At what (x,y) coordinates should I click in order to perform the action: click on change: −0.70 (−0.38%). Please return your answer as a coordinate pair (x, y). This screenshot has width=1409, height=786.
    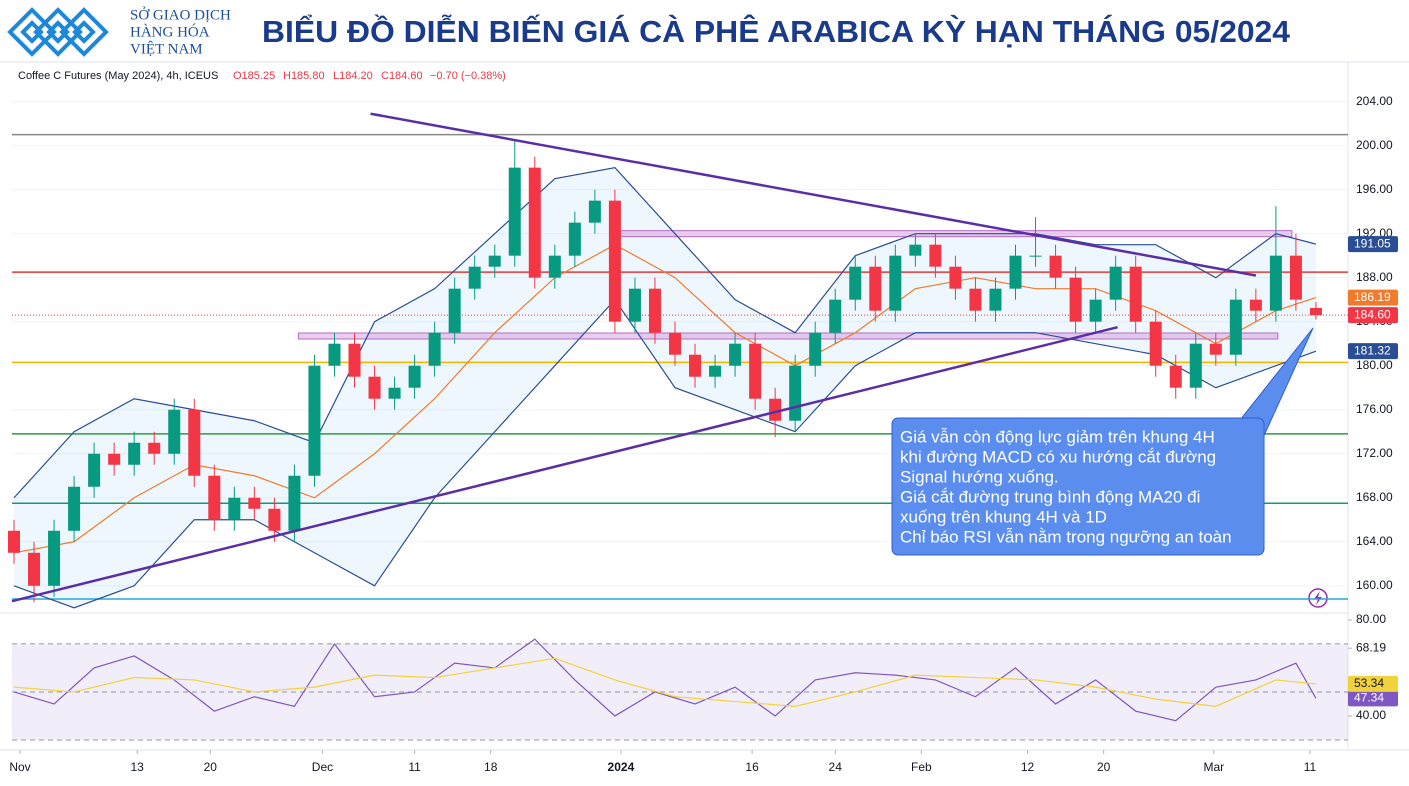
    Looking at the image, I should click on (468, 76).